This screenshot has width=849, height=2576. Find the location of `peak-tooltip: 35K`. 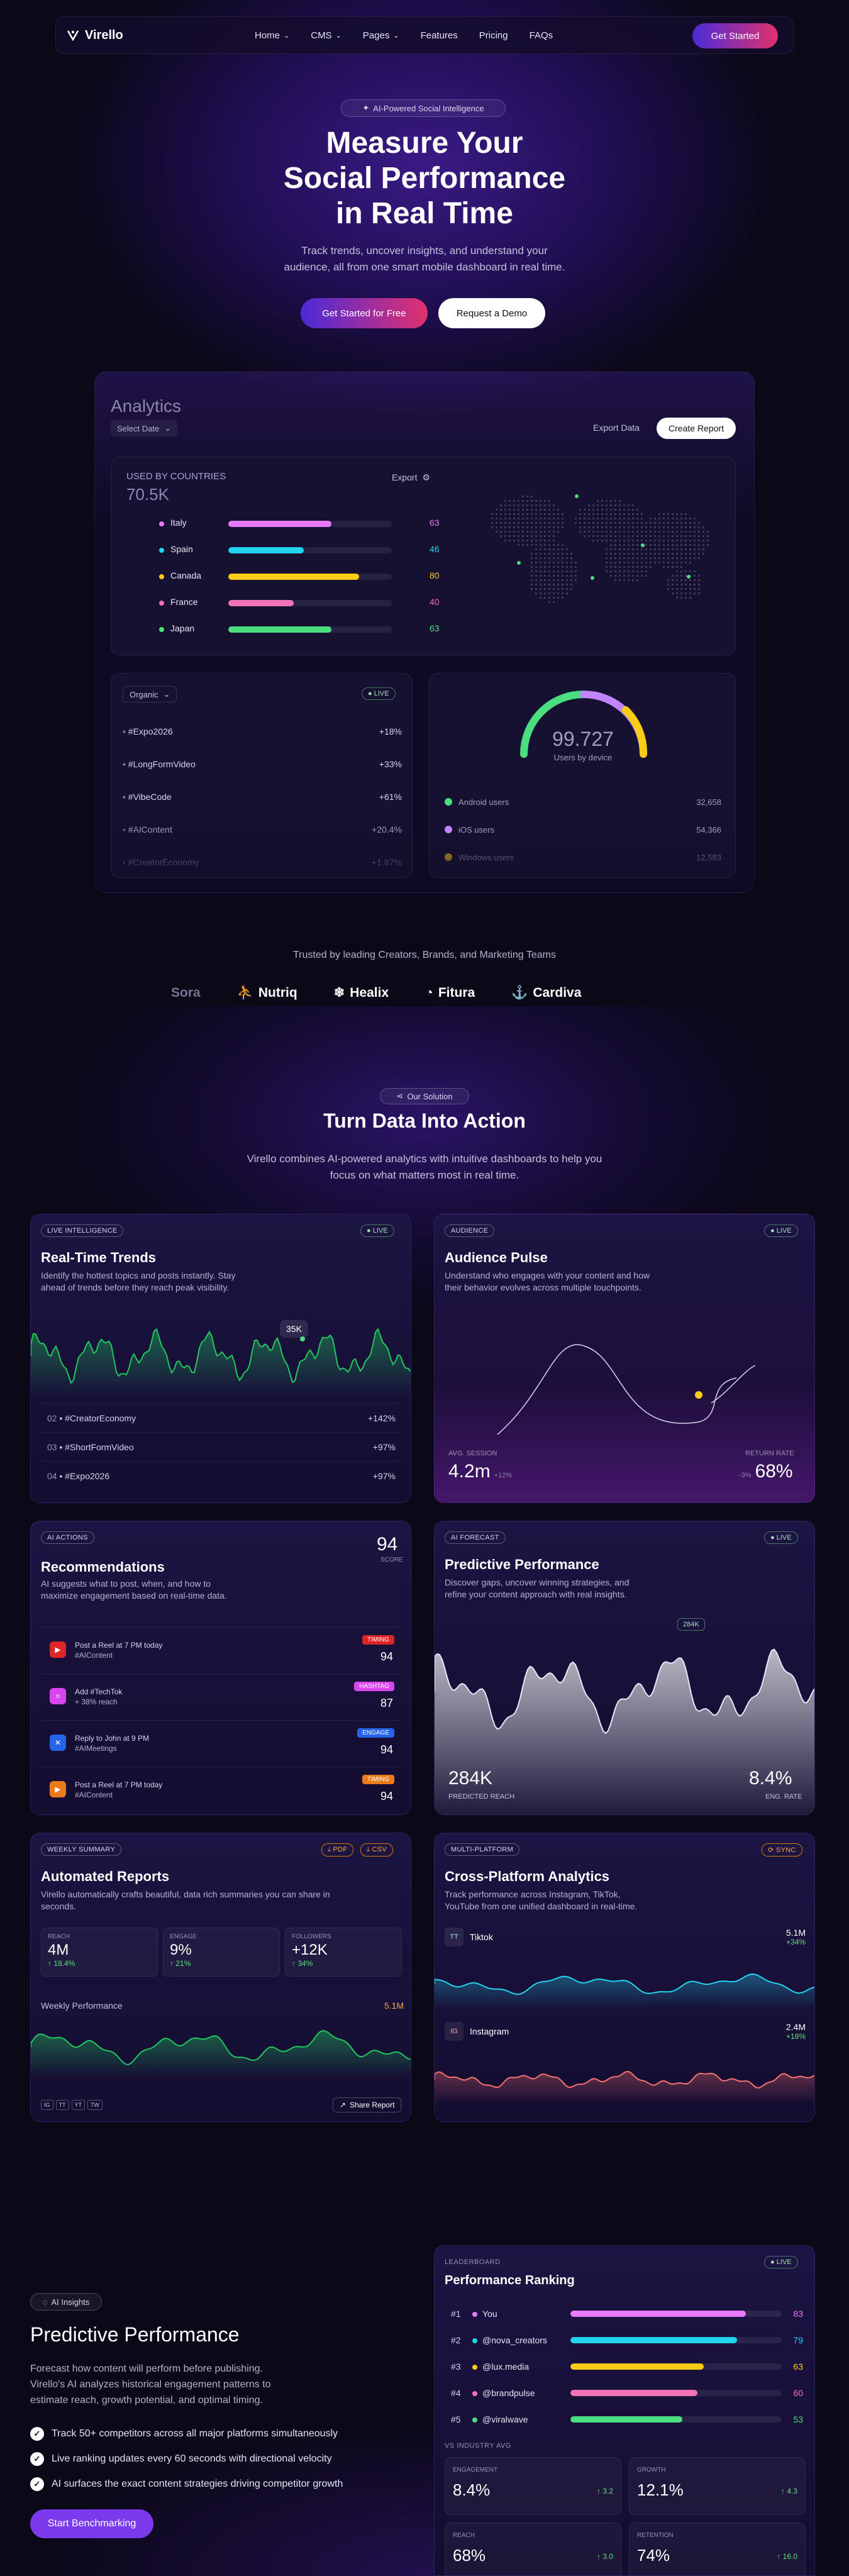

peak-tooltip: 35K is located at coordinates (294, 1329).